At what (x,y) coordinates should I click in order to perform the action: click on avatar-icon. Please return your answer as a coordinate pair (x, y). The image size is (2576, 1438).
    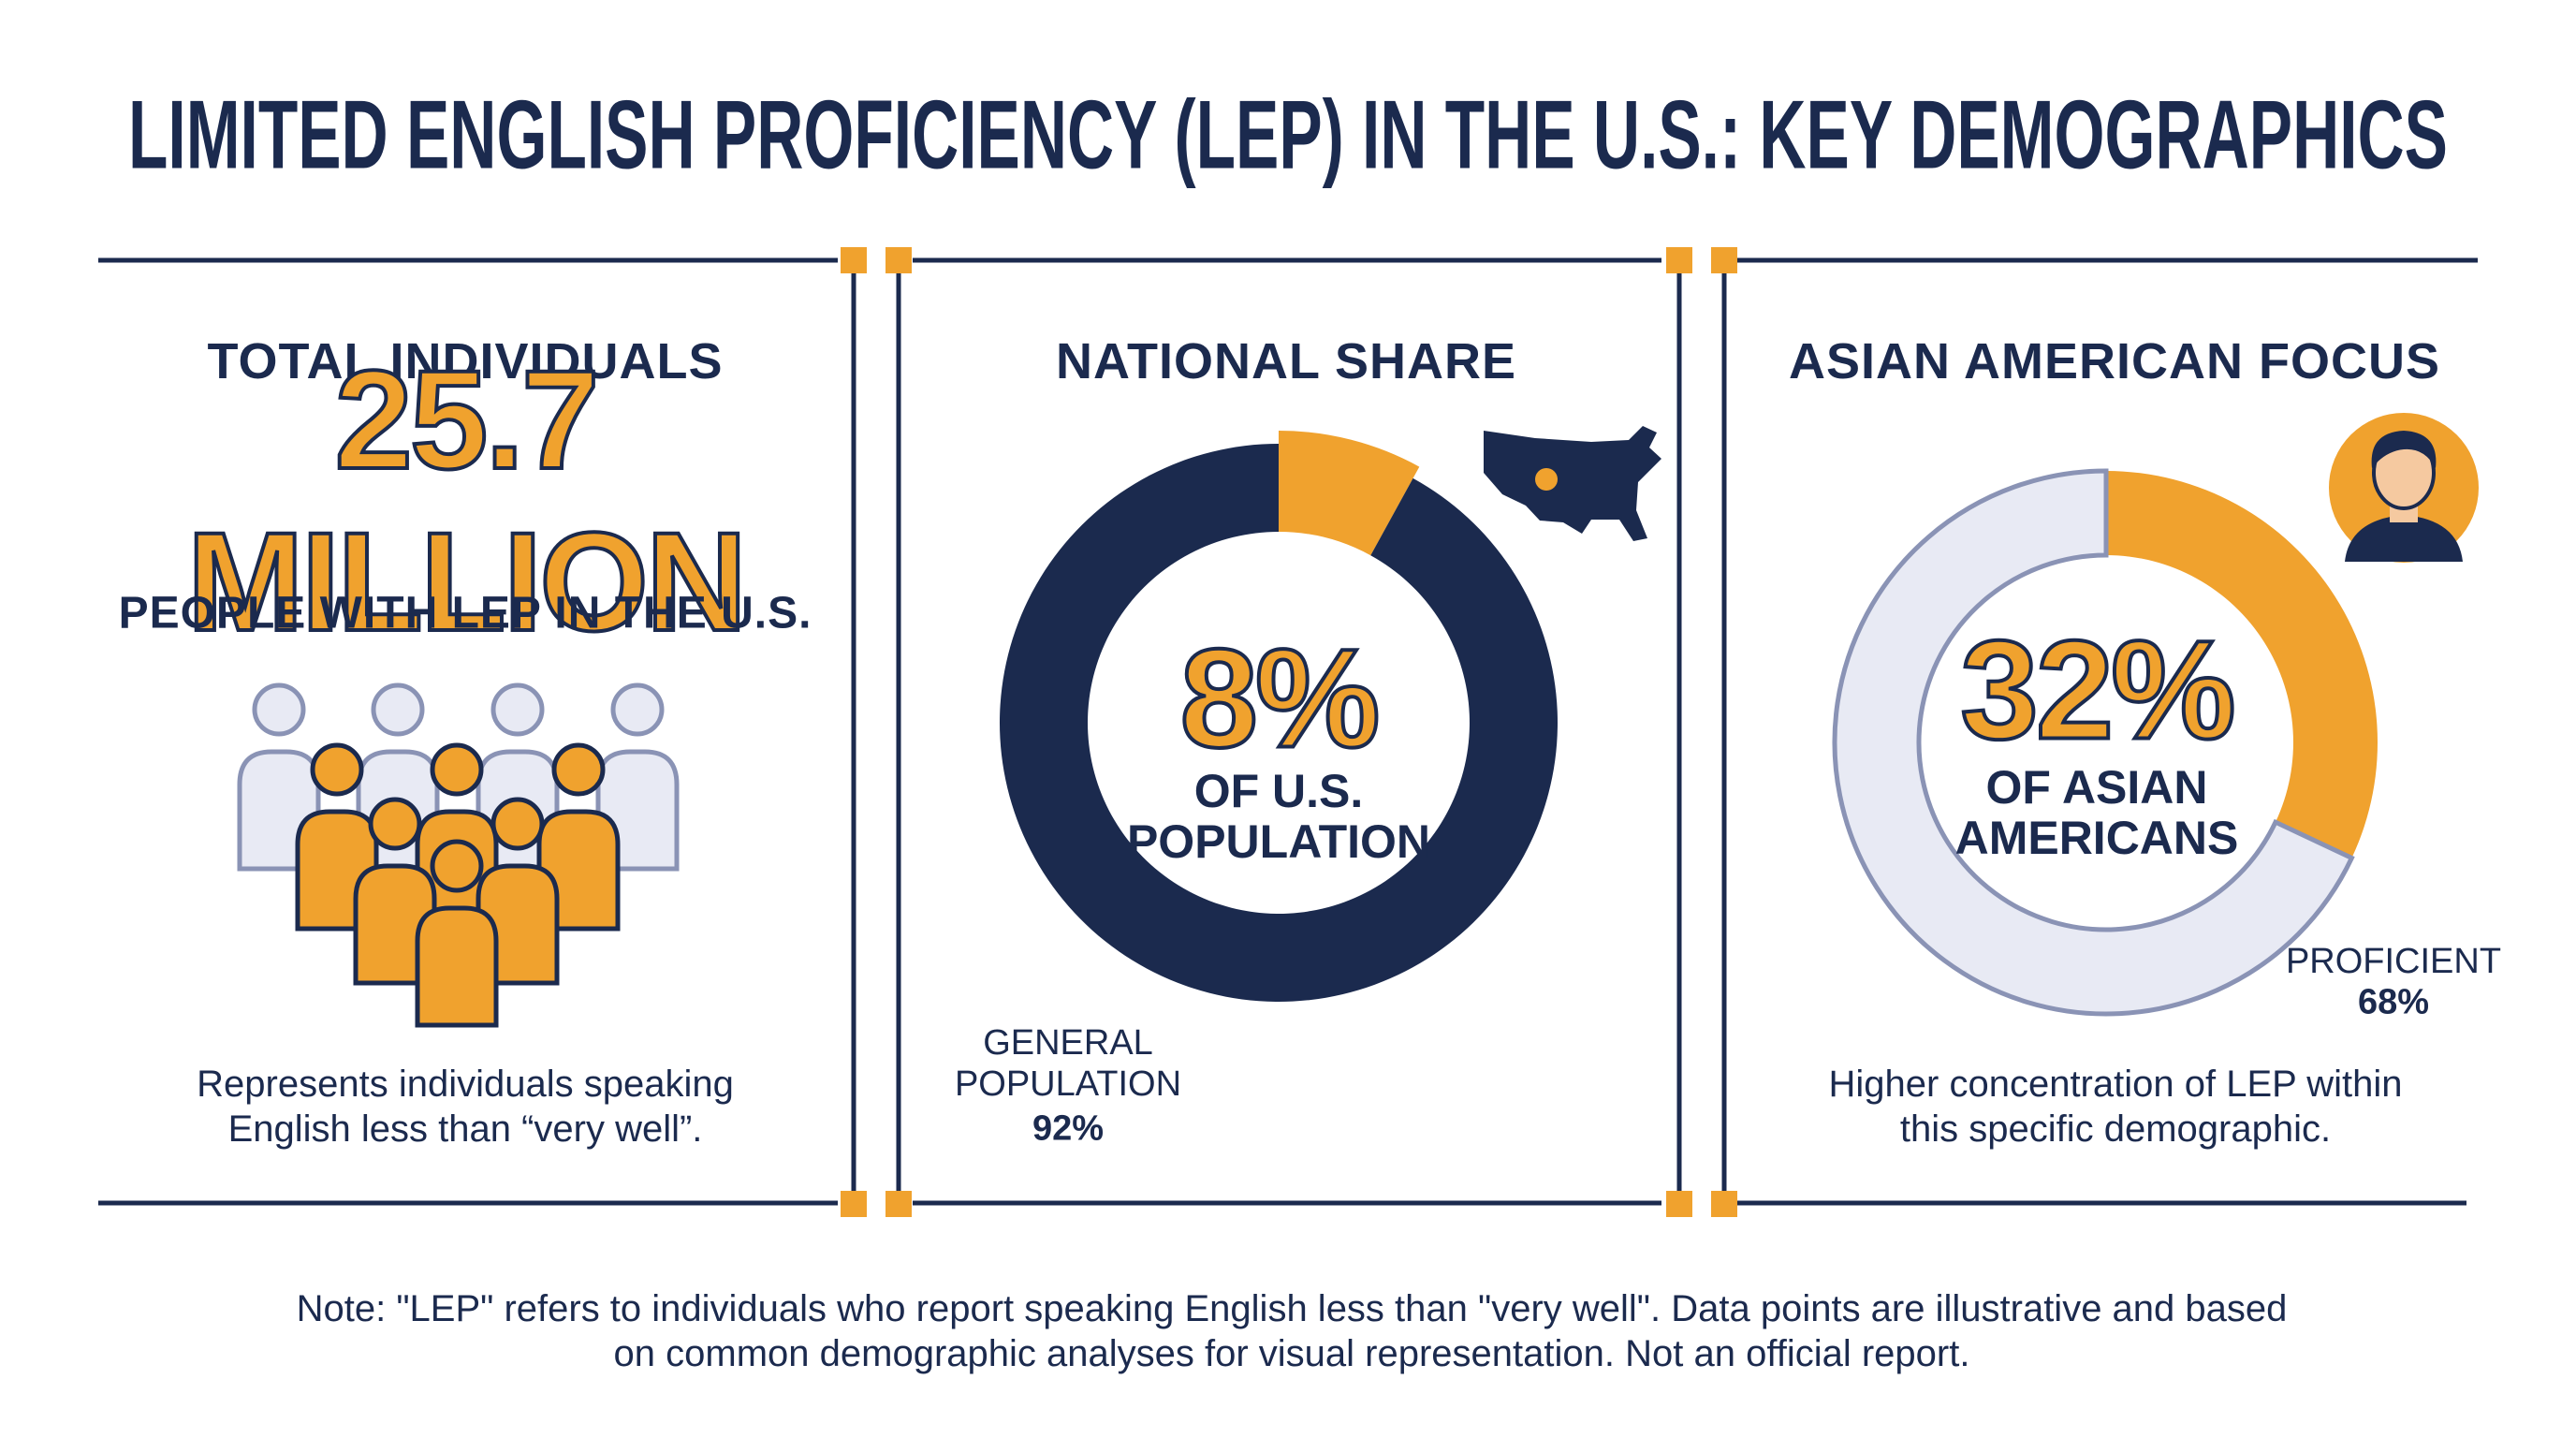
    Looking at the image, I should click on (2404, 488).